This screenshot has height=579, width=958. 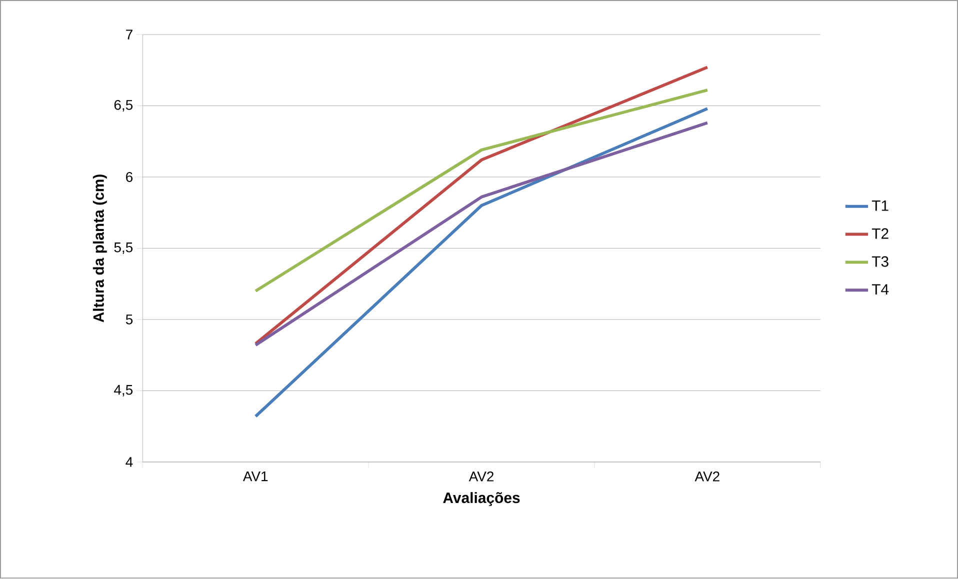 What do you see at coordinates (880, 206) in the screenshot?
I see `legend-label: T1` at bounding box center [880, 206].